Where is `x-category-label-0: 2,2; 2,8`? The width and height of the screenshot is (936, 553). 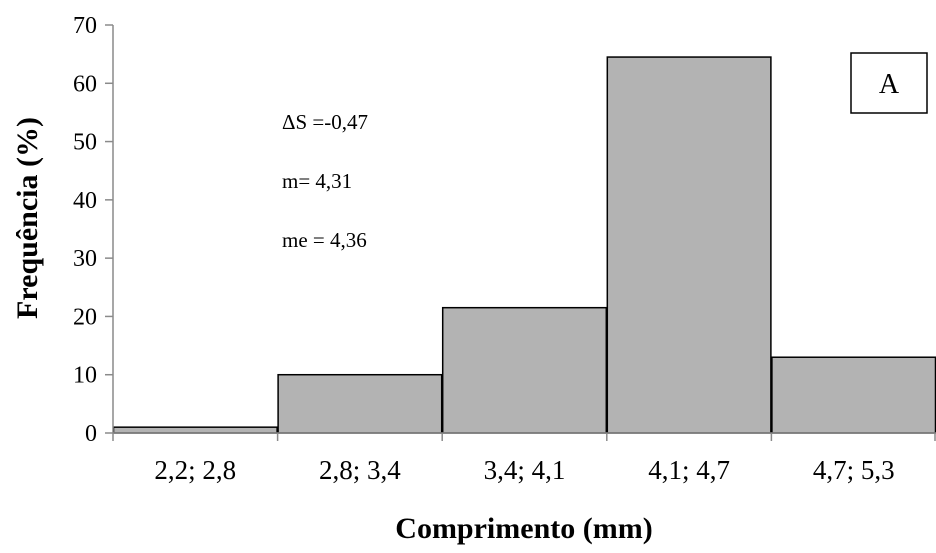 x-category-label-0: 2,2; 2,8 is located at coordinates (195, 470).